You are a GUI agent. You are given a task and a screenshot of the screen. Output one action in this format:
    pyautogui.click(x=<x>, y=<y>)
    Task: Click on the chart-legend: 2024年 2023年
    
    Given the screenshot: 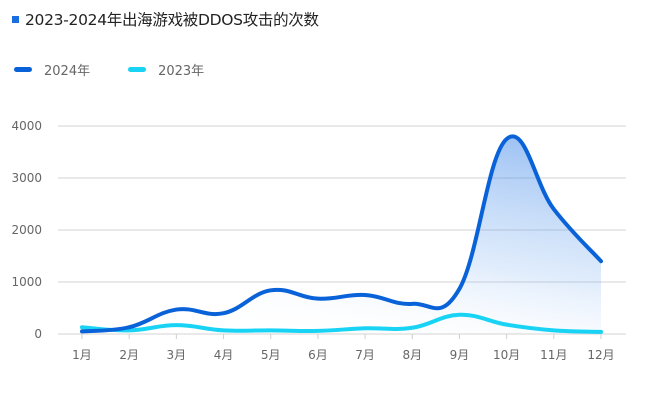 What is the action you would take?
    pyautogui.click(x=128, y=69)
    